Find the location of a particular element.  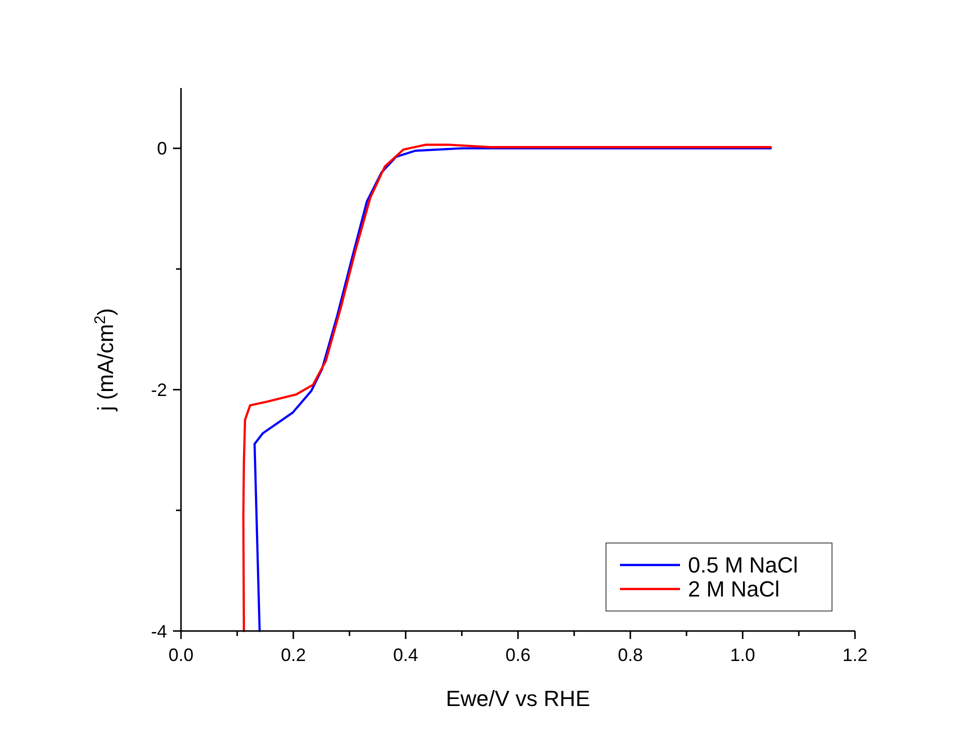

legend-label: 2 M NaCl is located at coordinates (734, 589).